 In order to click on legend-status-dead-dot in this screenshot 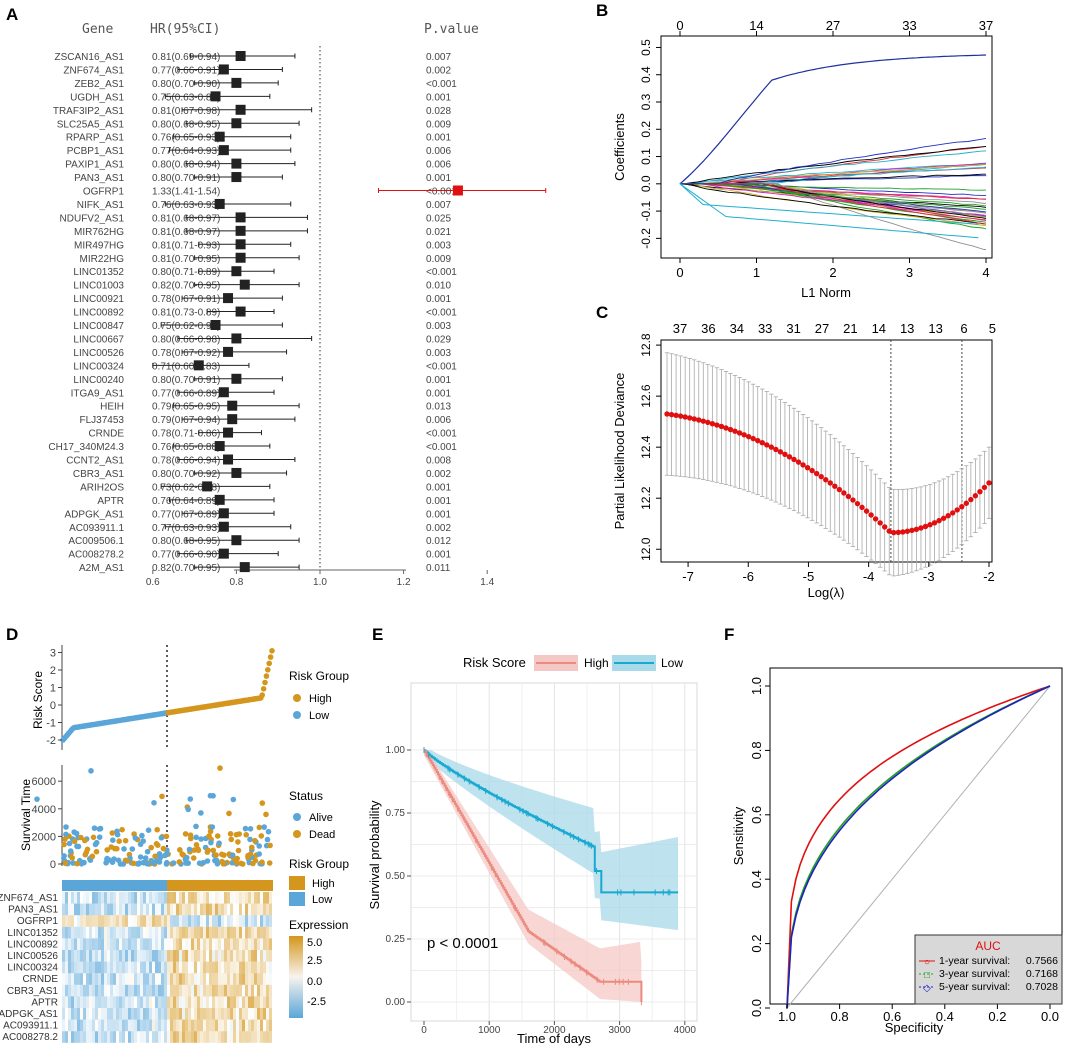, I will do `click(297, 834)`.